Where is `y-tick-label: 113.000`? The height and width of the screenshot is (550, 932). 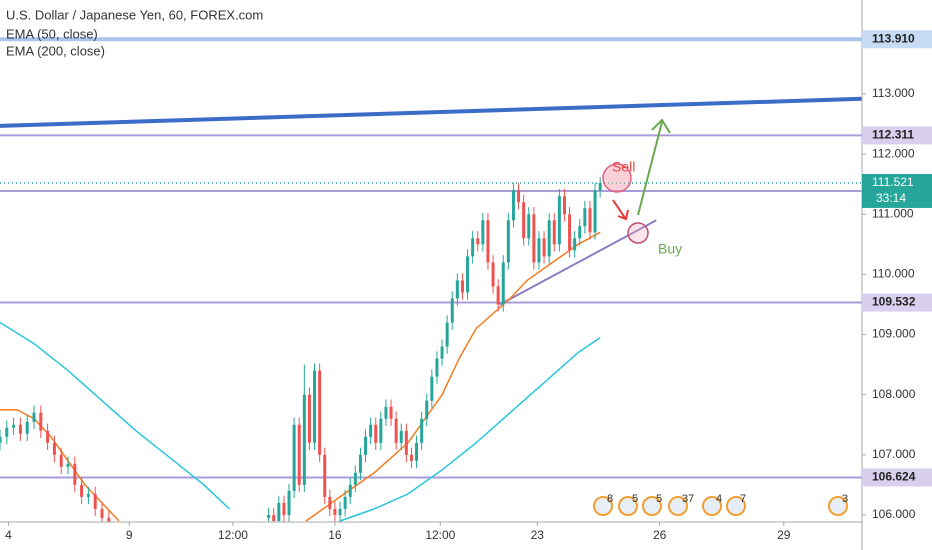 y-tick-label: 113.000 is located at coordinates (893, 93).